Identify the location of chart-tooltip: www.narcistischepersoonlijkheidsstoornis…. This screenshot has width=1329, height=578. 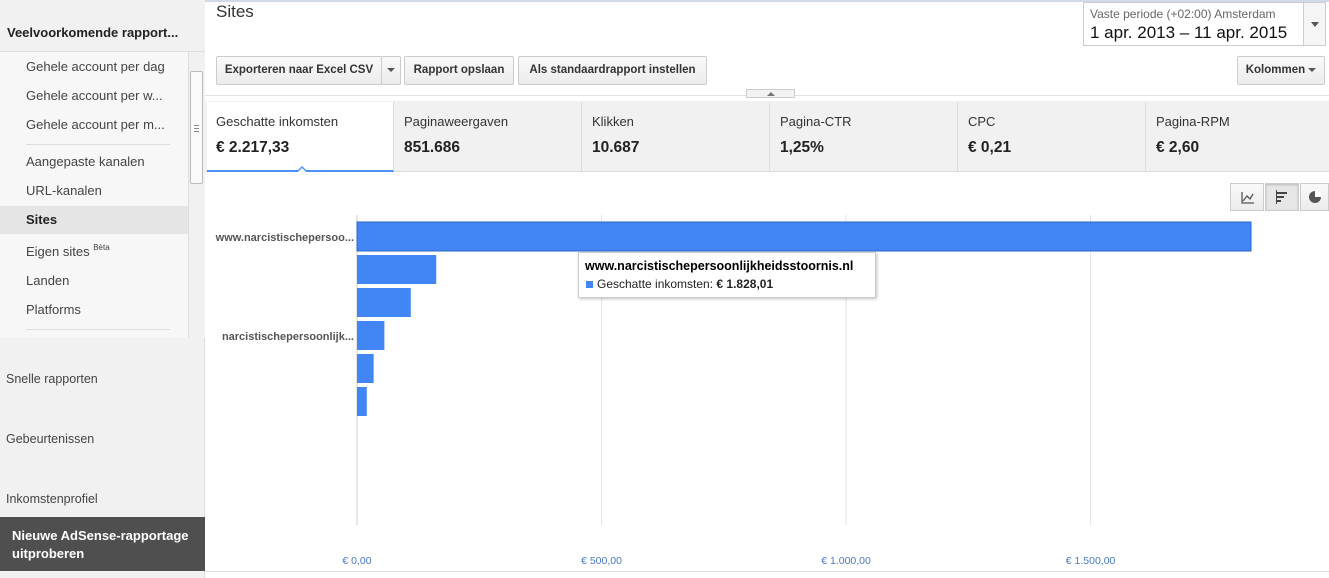
(727, 275).